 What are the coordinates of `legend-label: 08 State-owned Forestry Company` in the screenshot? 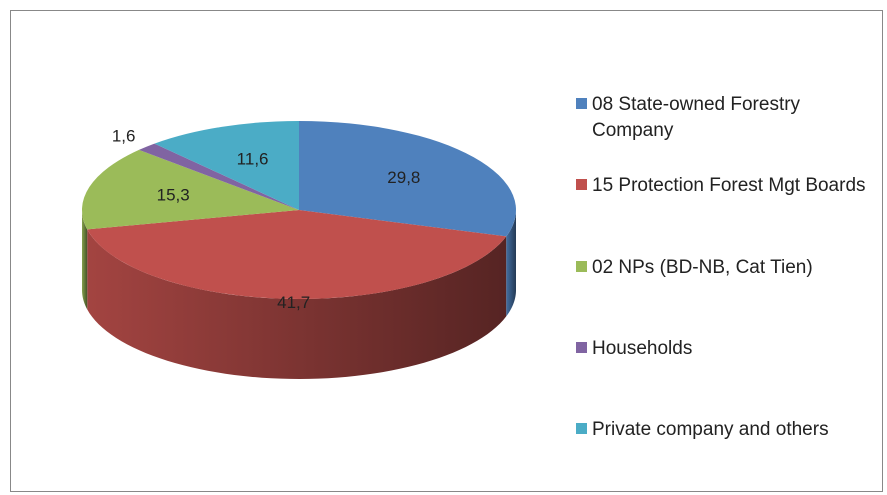 It's located at (696, 117).